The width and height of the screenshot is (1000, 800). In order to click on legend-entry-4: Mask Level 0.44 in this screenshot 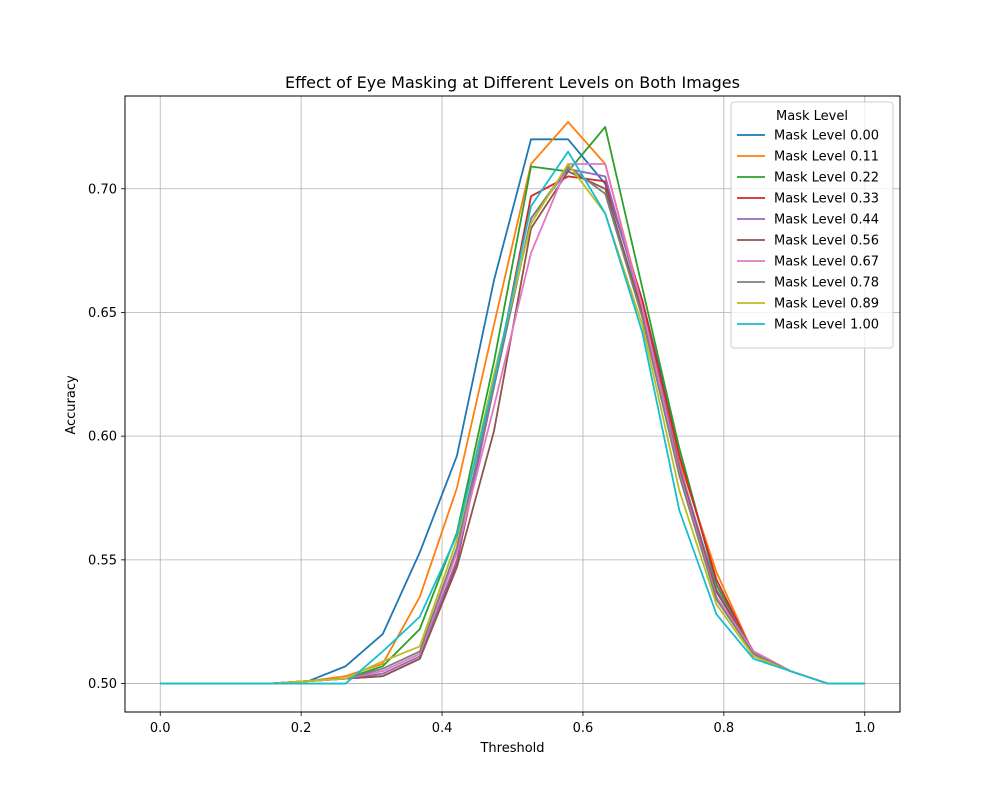, I will do `click(826, 220)`.